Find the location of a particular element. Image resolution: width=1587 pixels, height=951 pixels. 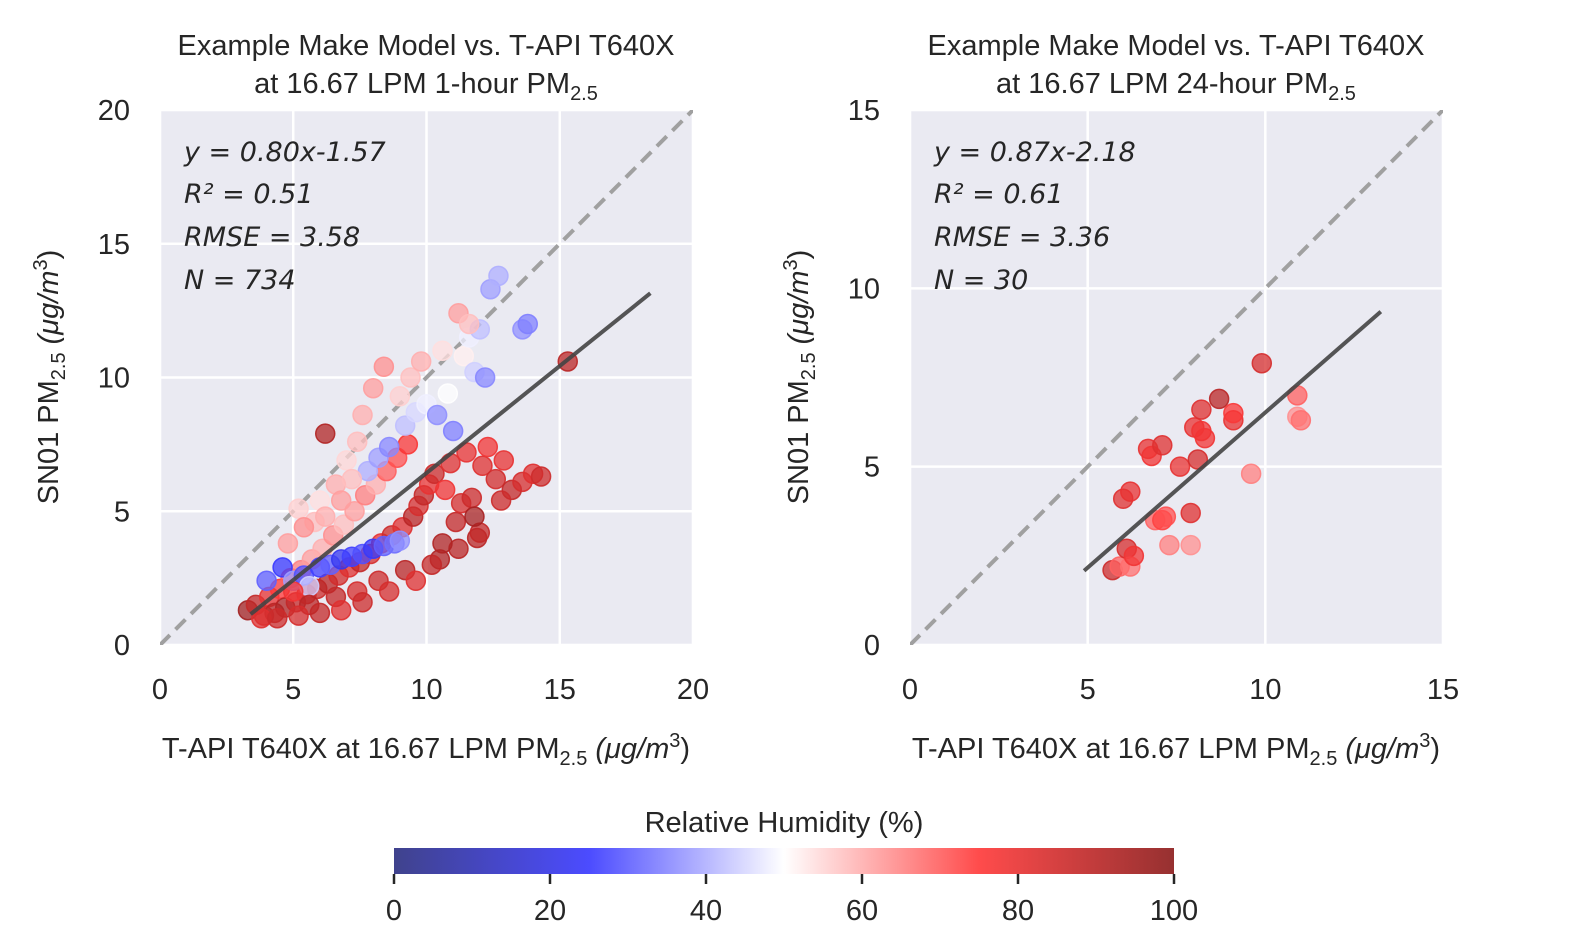

colorbar-ticks: 0 20 40 60 80 100 is located at coordinates (792, 900).